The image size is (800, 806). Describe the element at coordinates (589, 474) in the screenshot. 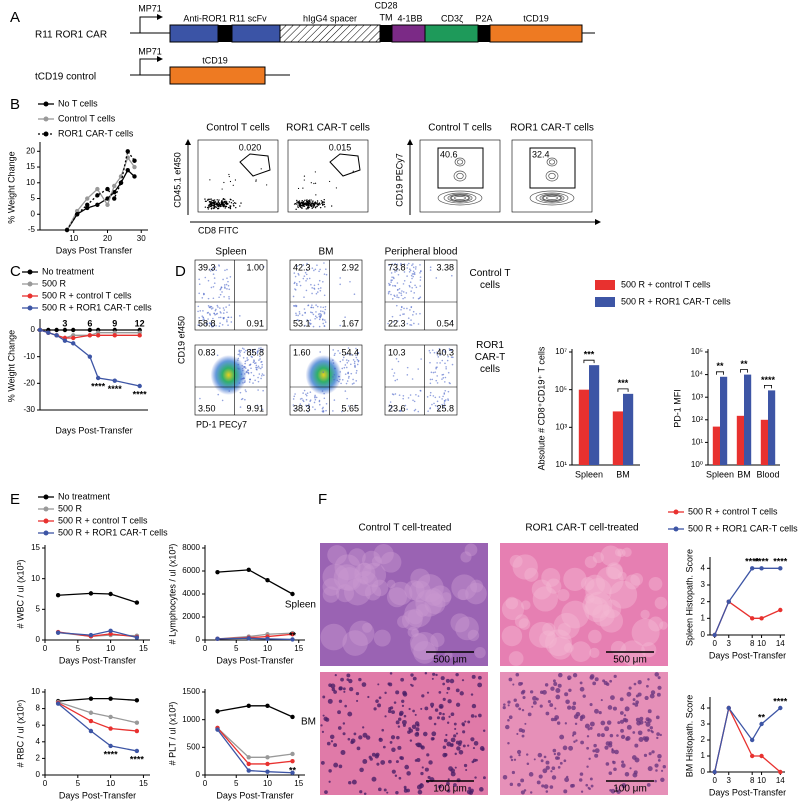

I see `x-tick-label: Spleen` at that location.